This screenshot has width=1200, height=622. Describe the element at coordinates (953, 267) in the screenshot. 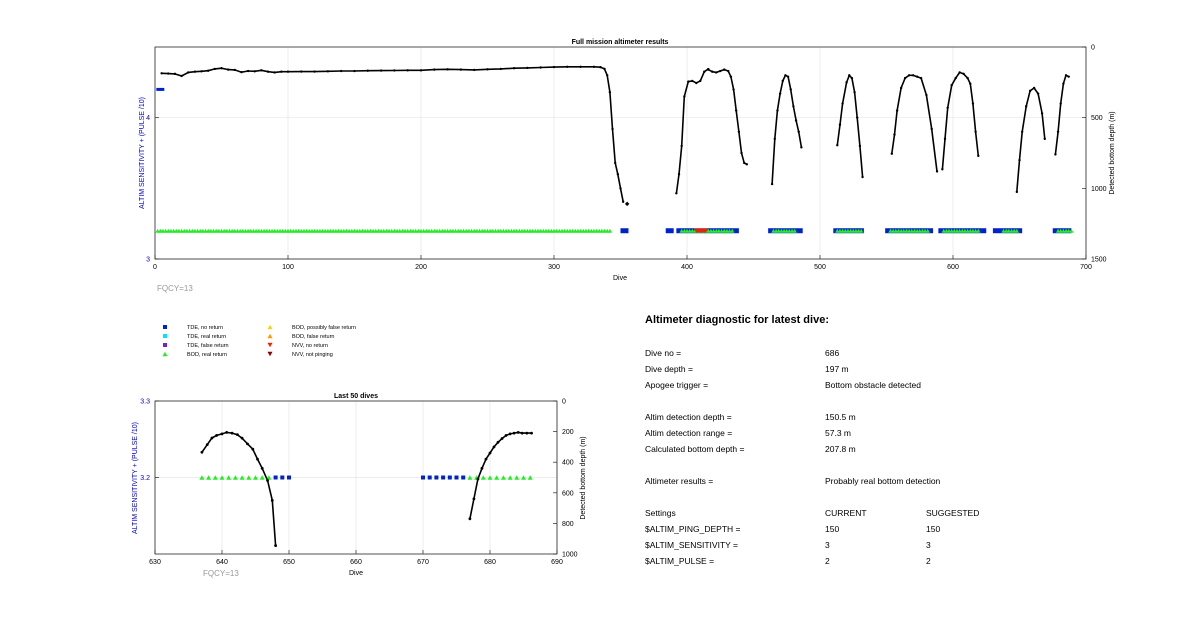

I see `x-tick-label: 600` at that location.